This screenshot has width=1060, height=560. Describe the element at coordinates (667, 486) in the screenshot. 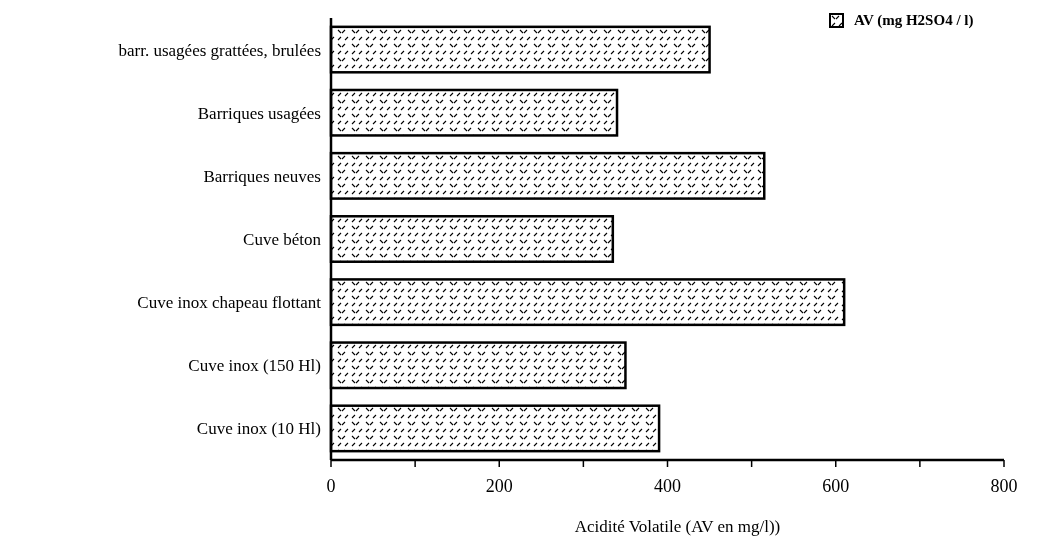

I see `x-tick-label: 400` at that location.